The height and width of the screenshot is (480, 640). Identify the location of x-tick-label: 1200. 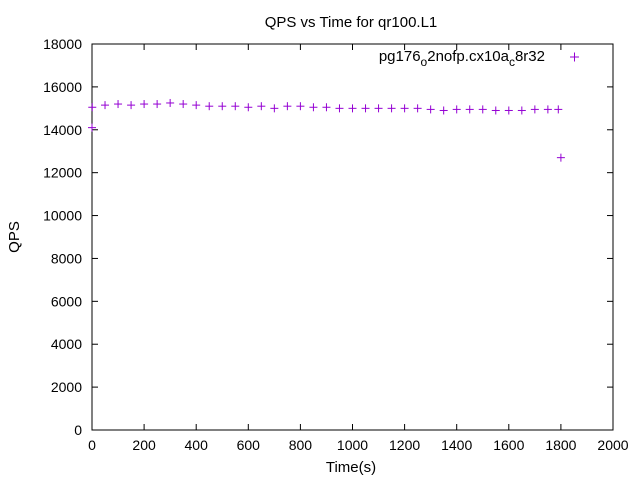
(404, 445).